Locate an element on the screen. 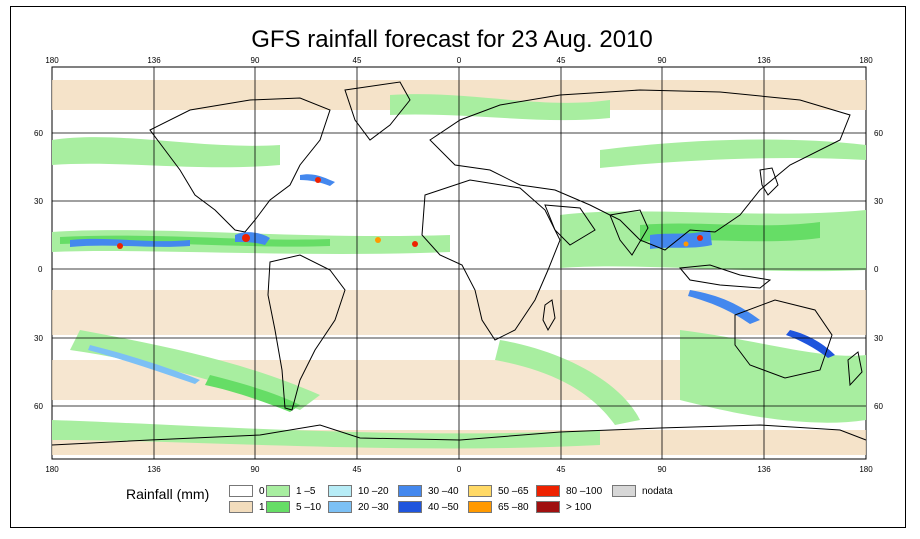 The width and height of the screenshot is (920, 539). map-title: GFS rainfall forecast for 23 Aug. 2010 is located at coordinates (452, 39).